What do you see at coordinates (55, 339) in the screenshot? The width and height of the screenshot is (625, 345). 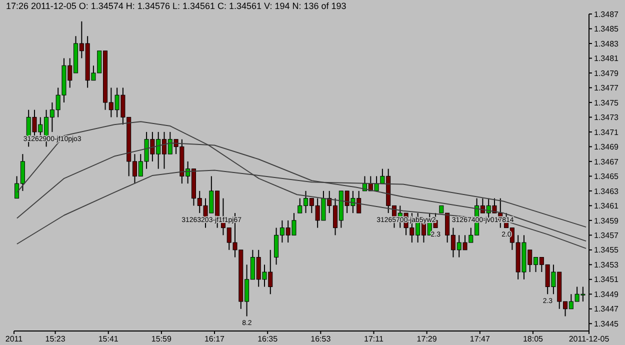 I see `x-tick-label: 15:23` at bounding box center [55, 339].